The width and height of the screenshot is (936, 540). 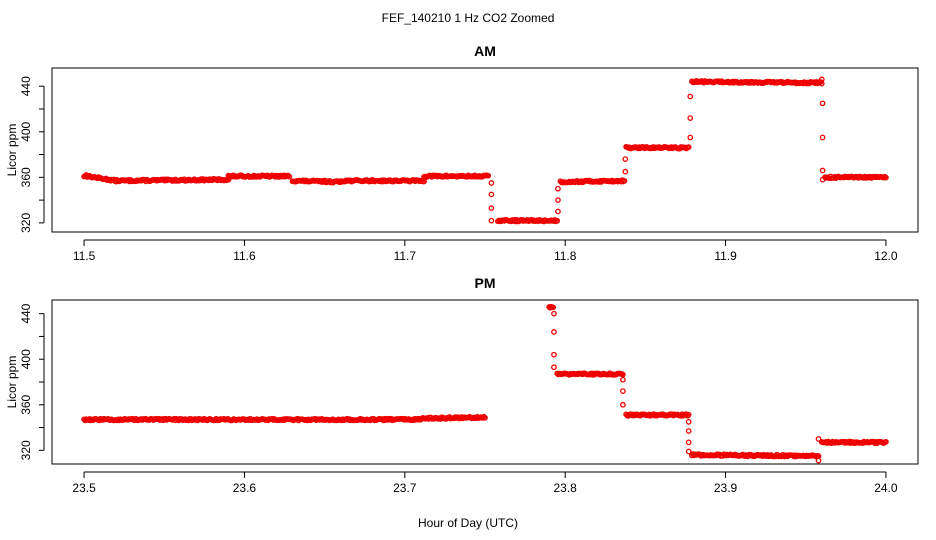 What do you see at coordinates (468, 18) in the screenshot?
I see `figure-title: FEF_140210 1 Hz CO2 Zoomed` at bounding box center [468, 18].